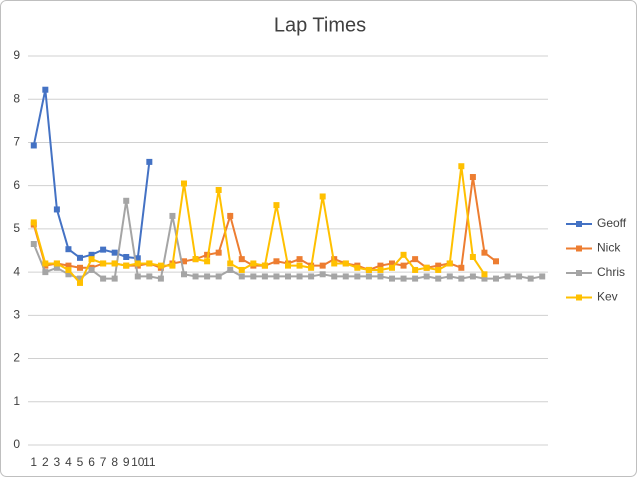  I want to click on y-tick-label: 6, so click(16, 185).